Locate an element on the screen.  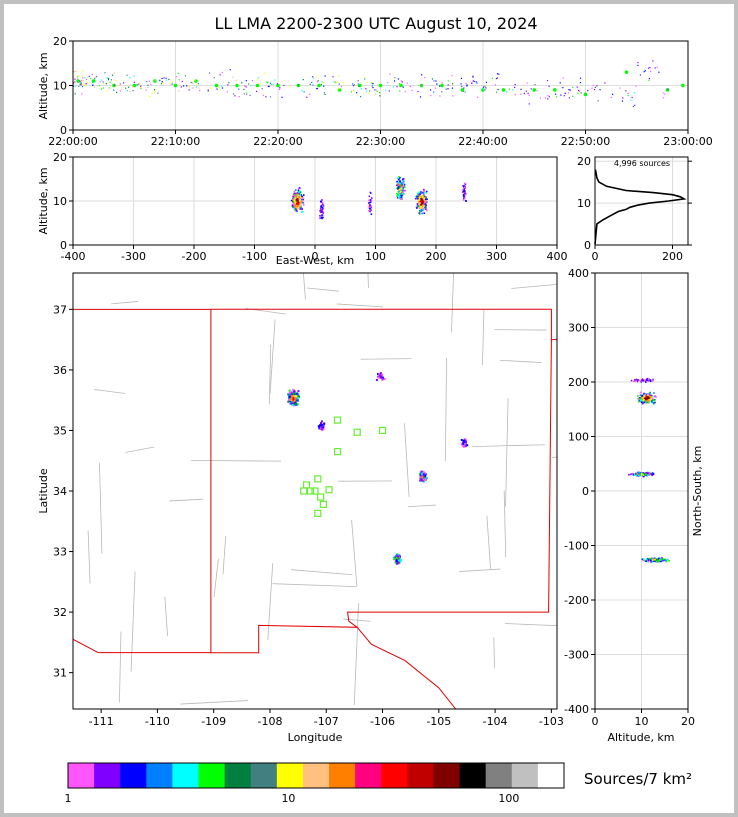
time-tick-label: 22:50:00 is located at coordinates (585, 141).